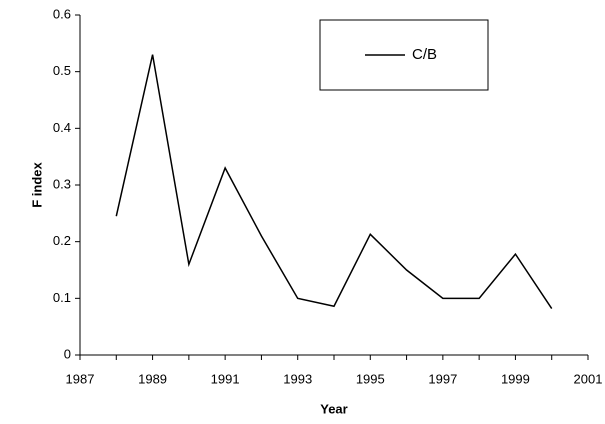  Describe the element at coordinates (333, 408) in the screenshot. I see `x-axis-label: Year` at that location.